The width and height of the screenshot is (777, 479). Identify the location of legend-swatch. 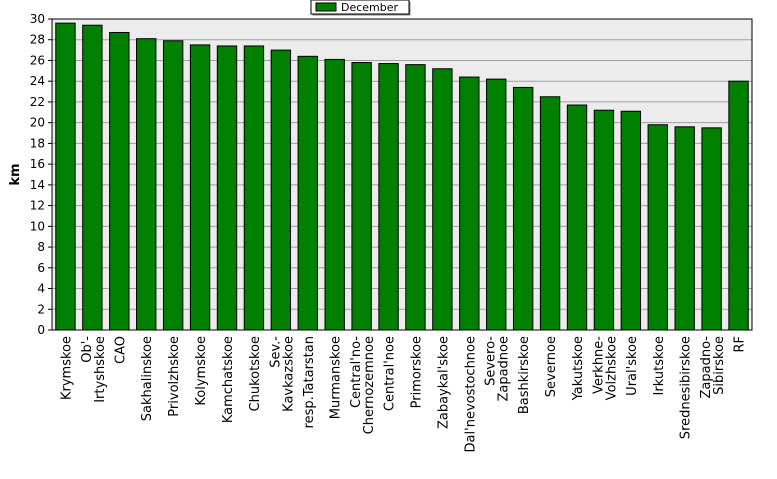
(326, 7).